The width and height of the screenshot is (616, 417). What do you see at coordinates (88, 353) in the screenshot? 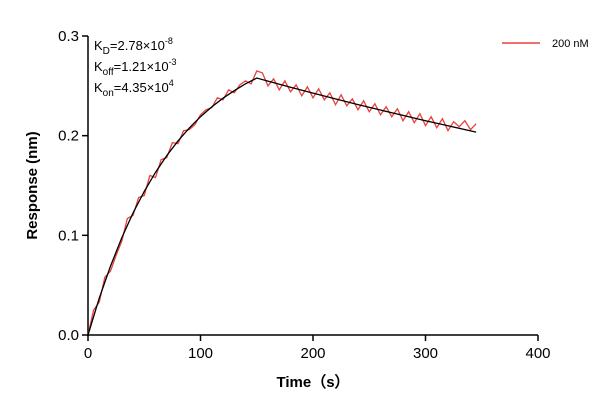
I see `x-tick-label: 0` at bounding box center [88, 353].